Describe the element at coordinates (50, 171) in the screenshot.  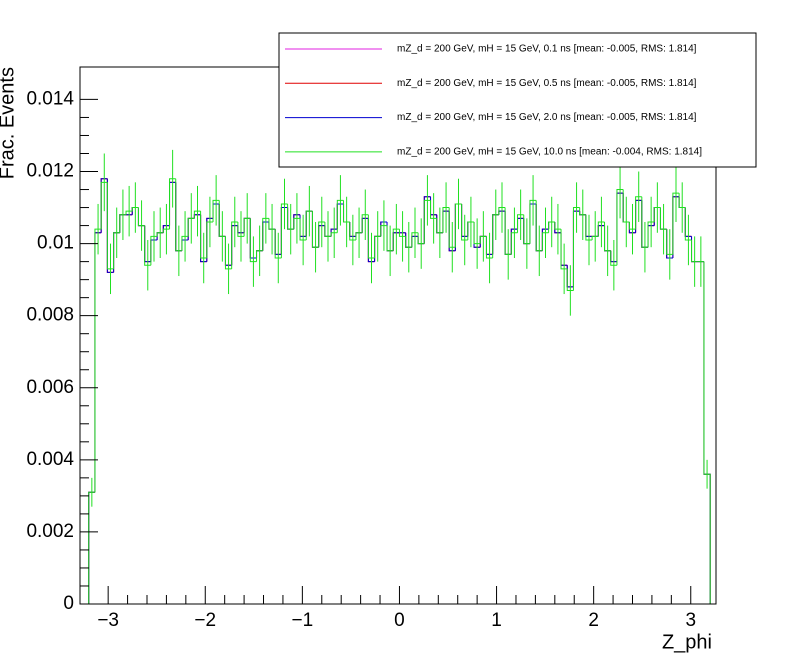
I see `y-tick-label: 0.012` at that location.